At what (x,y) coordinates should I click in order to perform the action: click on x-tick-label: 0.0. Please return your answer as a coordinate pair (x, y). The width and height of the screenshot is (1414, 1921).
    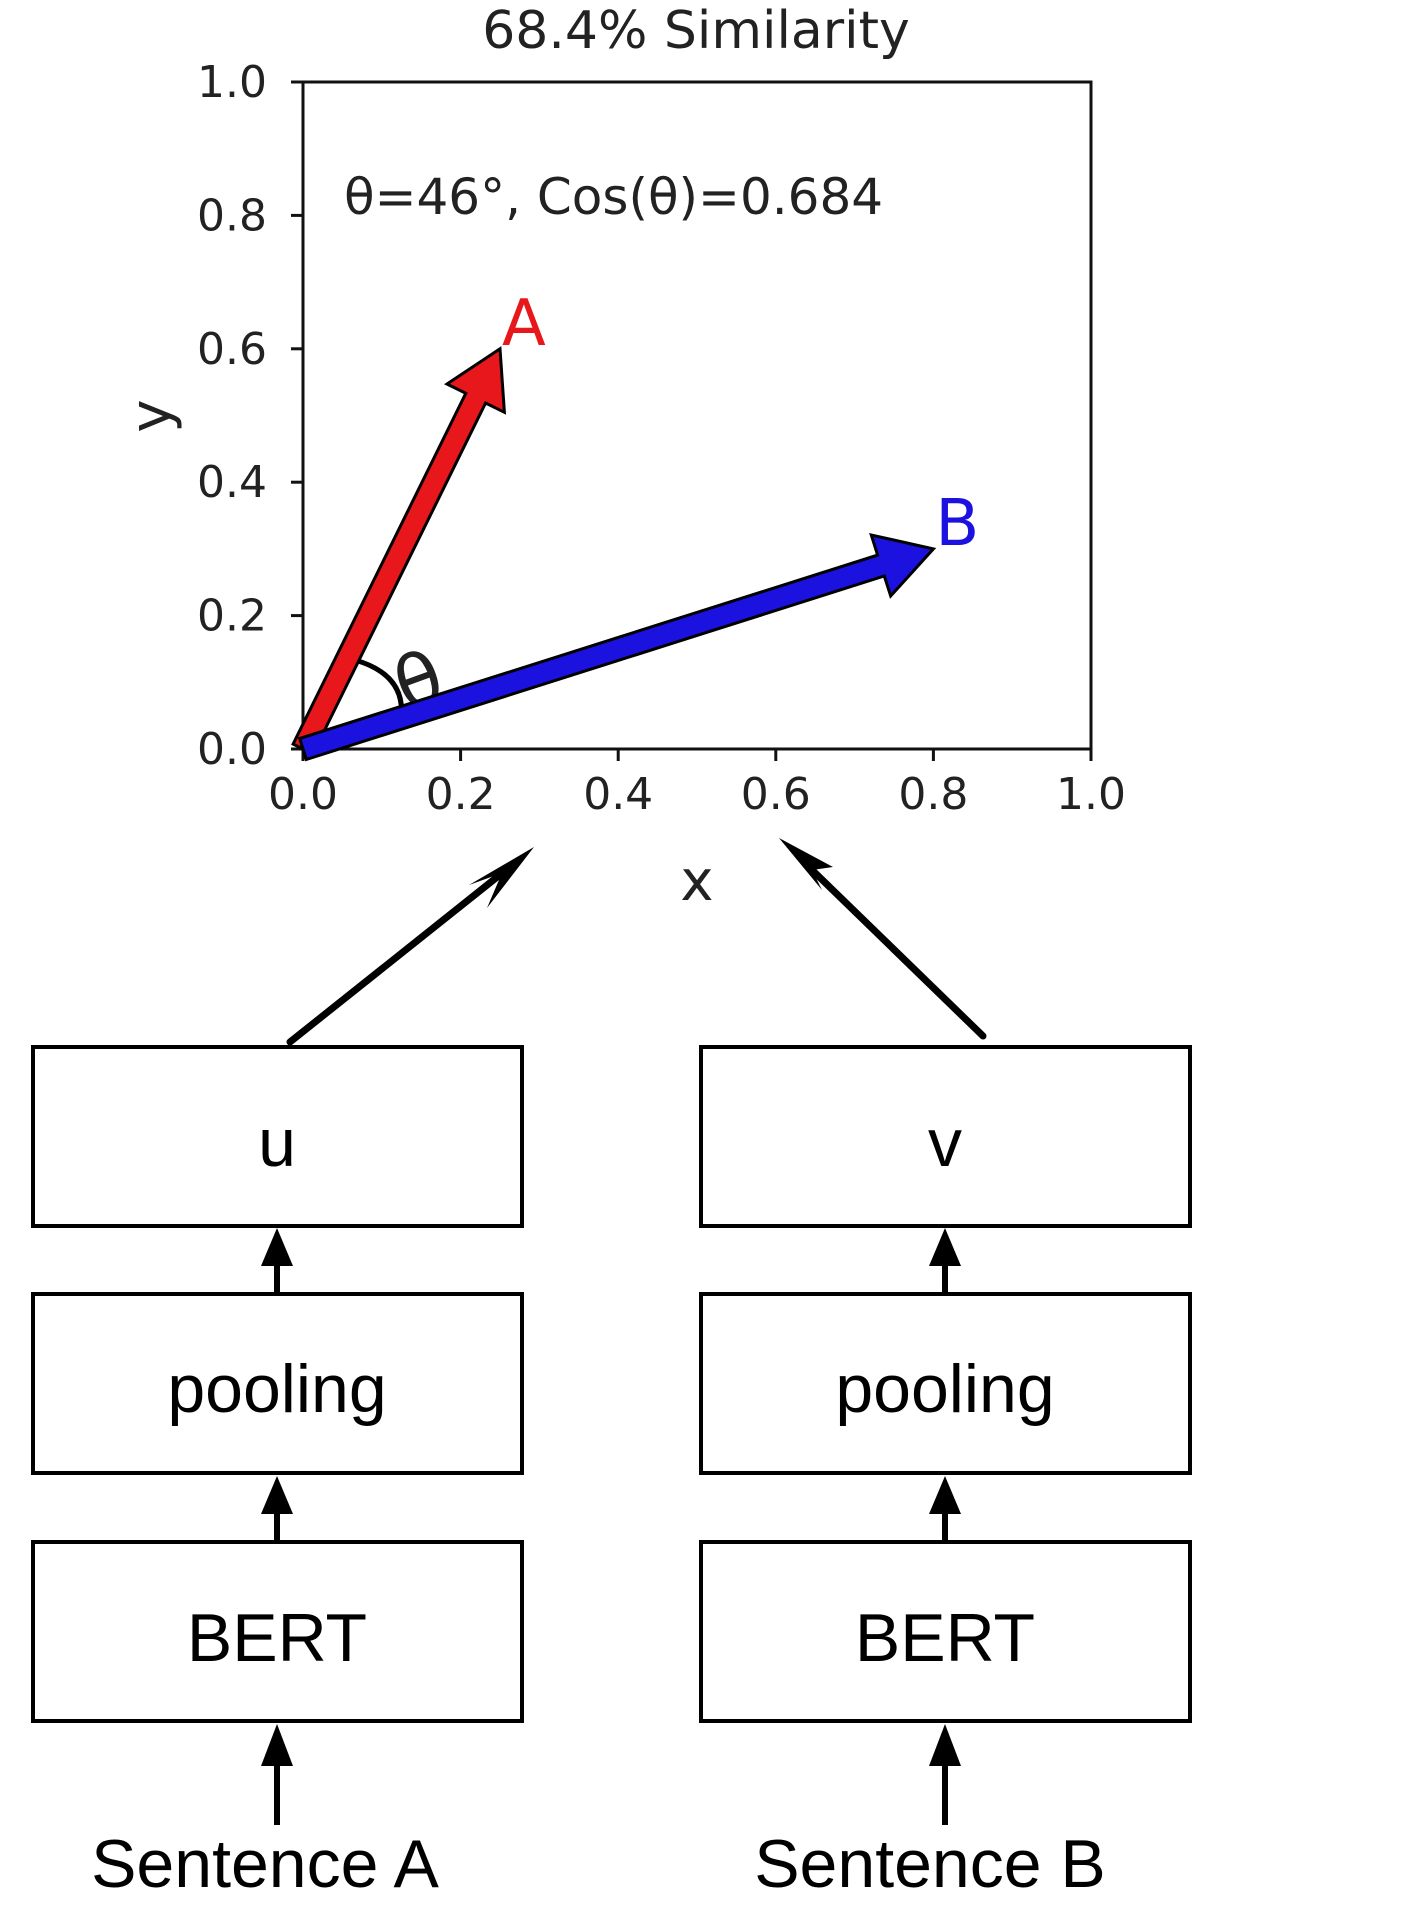
    Looking at the image, I should click on (303, 794).